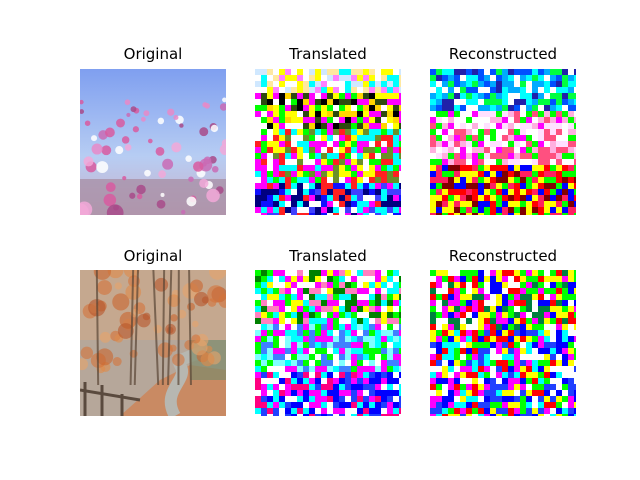  Describe the element at coordinates (153, 54) in the screenshot. I see `title-r1-original: Original` at that location.